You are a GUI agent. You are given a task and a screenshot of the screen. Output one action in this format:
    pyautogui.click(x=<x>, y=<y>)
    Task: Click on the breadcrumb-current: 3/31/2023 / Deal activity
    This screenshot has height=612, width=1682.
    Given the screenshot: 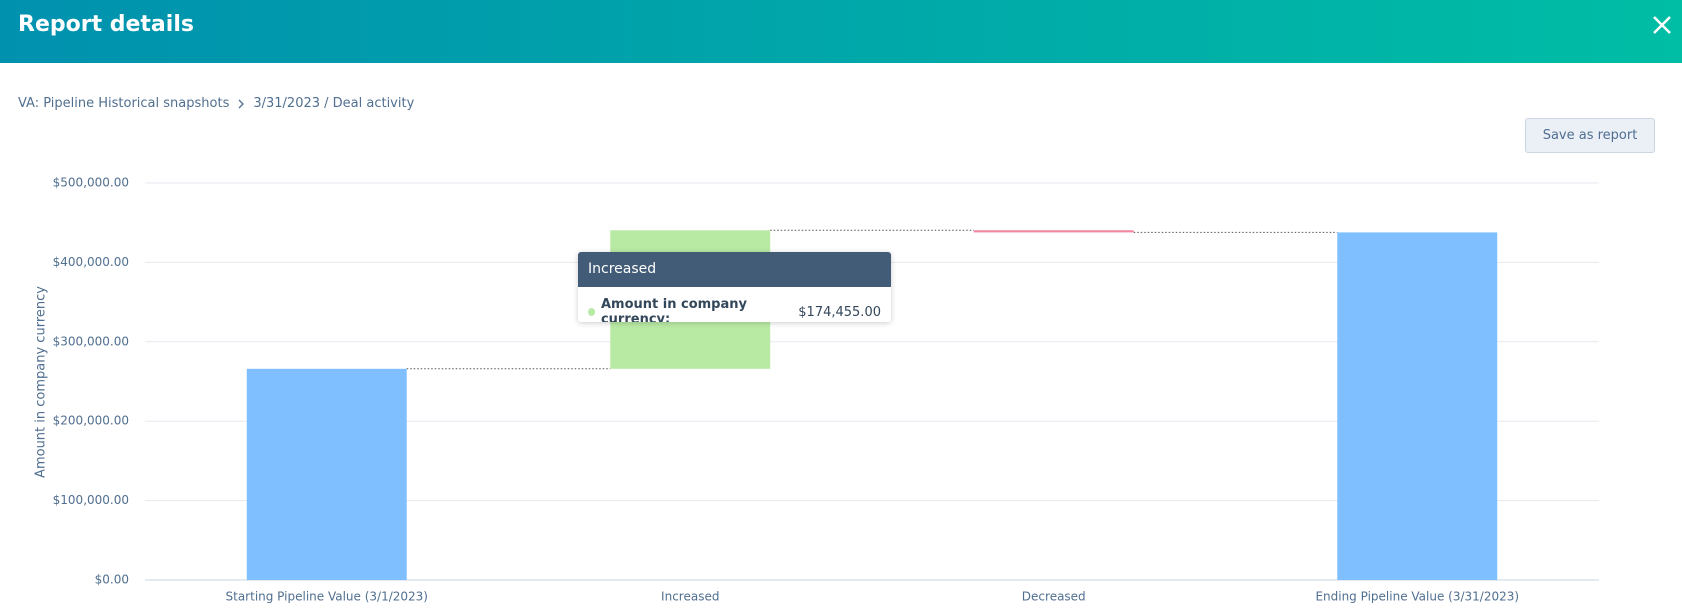 What is the action you would take?
    pyautogui.click(x=334, y=103)
    